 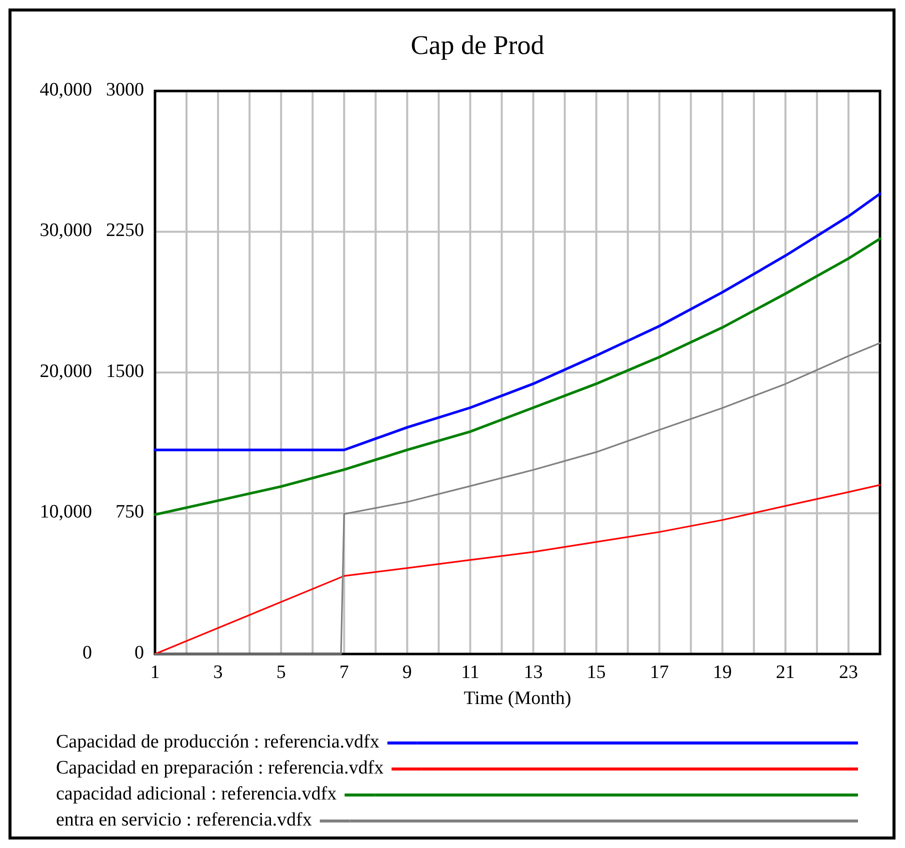 I want to click on legend-label: Capacidad de producción : referencia.vdfx, so click(x=218, y=741).